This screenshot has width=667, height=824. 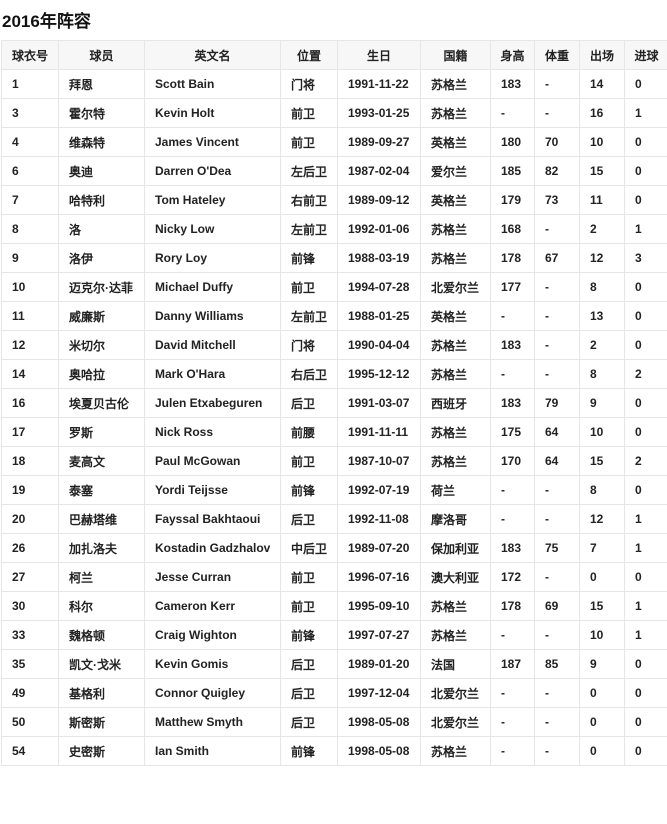 What do you see at coordinates (379, 490) in the screenshot?
I see `cell-birthday: 1992-07-19` at bounding box center [379, 490].